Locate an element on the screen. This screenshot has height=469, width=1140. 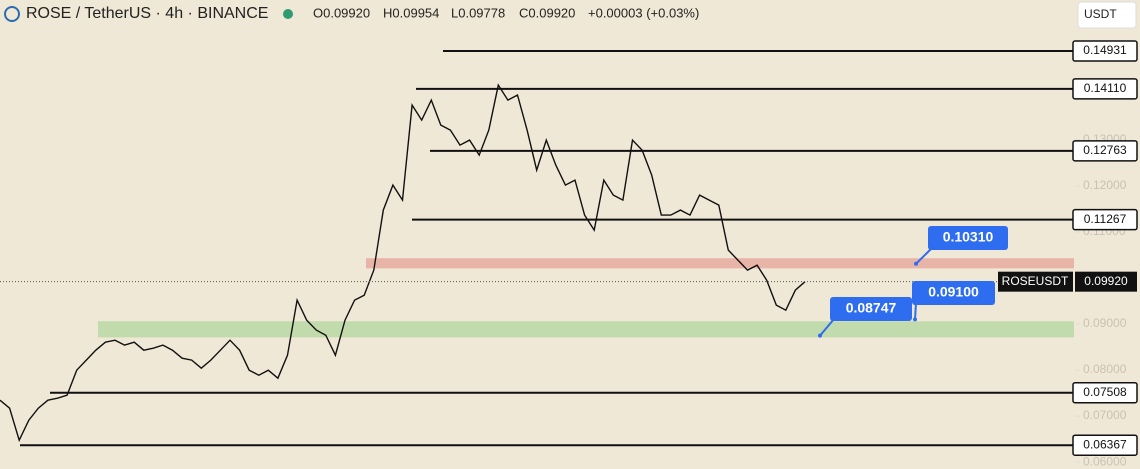
y-tick-label: 0.12000 is located at coordinates (1105, 185).